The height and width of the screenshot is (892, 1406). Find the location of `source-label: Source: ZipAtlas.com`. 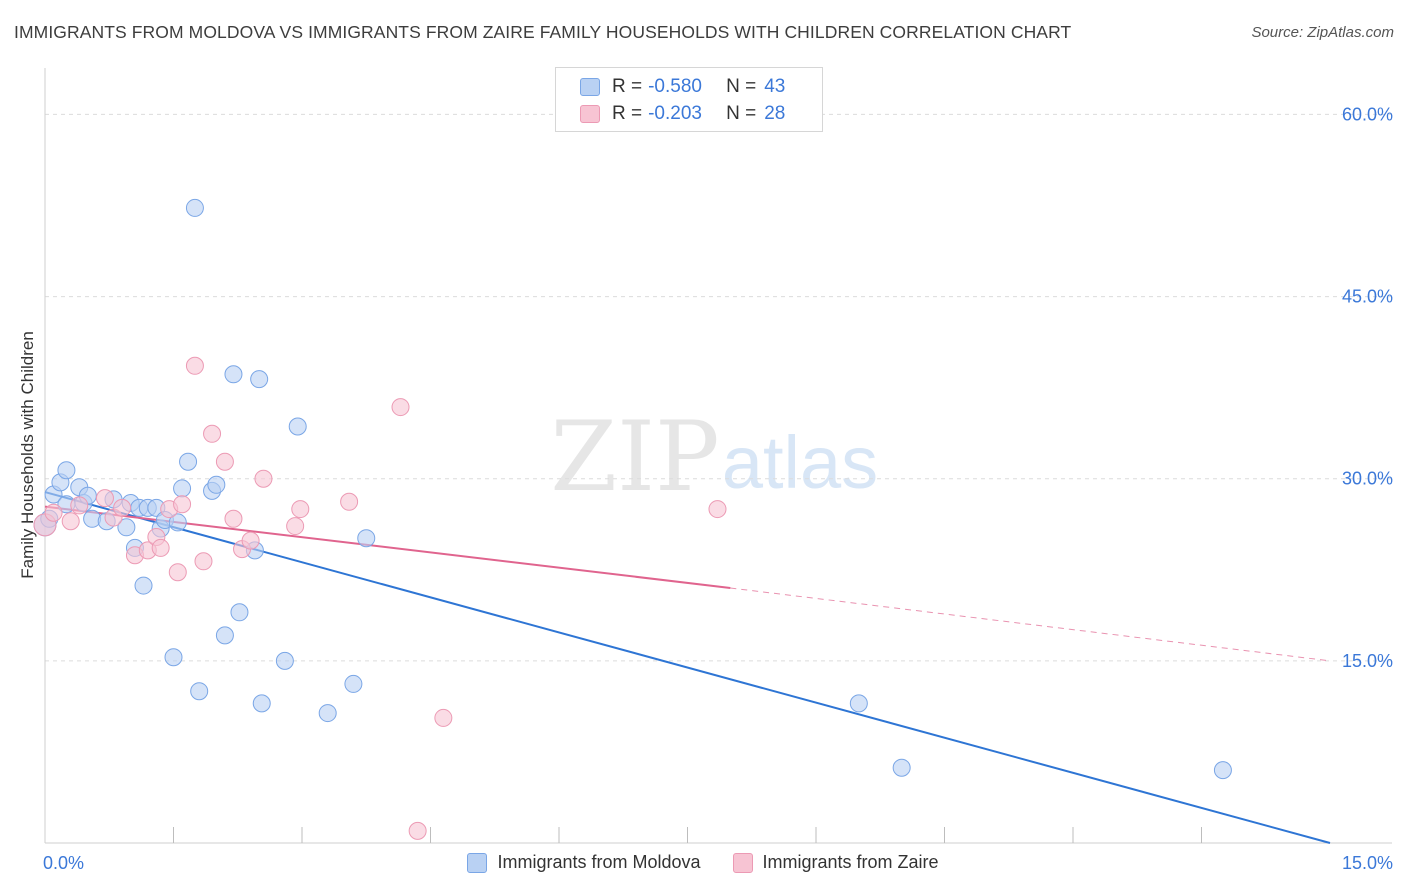

source-label: Source: ZipAtlas.com is located at coordinates (1322, 32).